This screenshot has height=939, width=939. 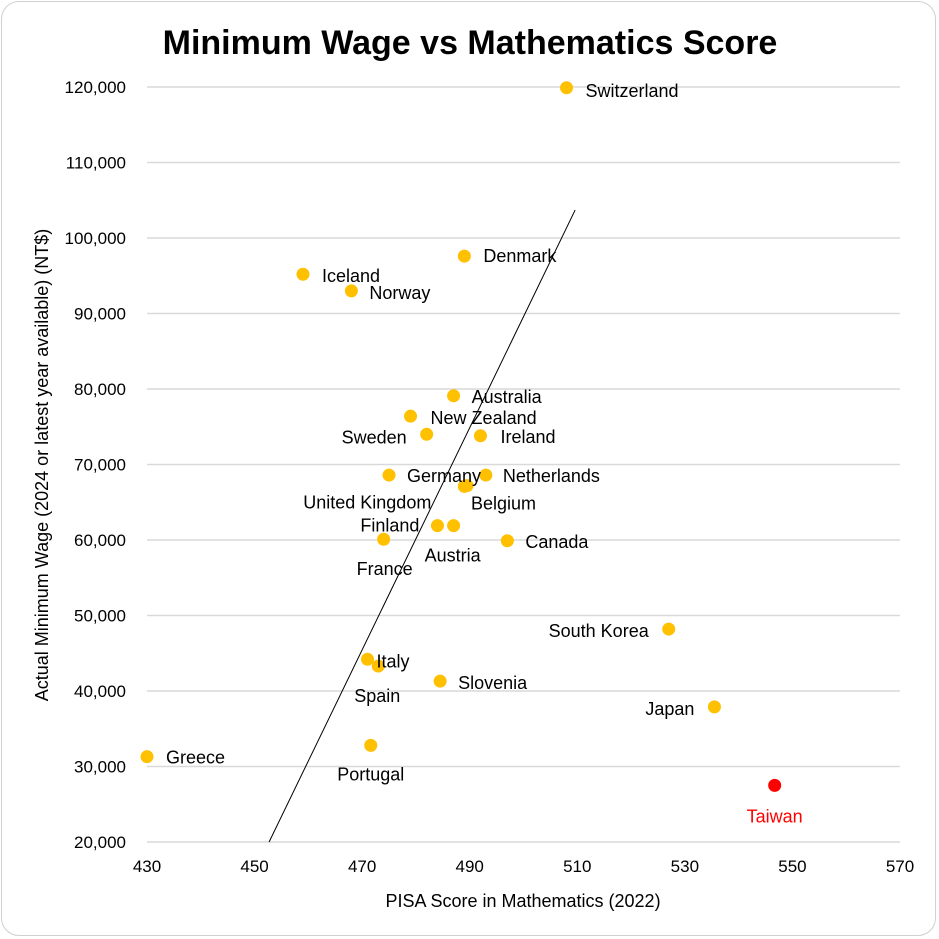 What do you see at coordinates (522, 901) in the screenshot?
I see `x-axis-title: PISA Score in Mathematics (2022)` at bounding box center [522, 901].